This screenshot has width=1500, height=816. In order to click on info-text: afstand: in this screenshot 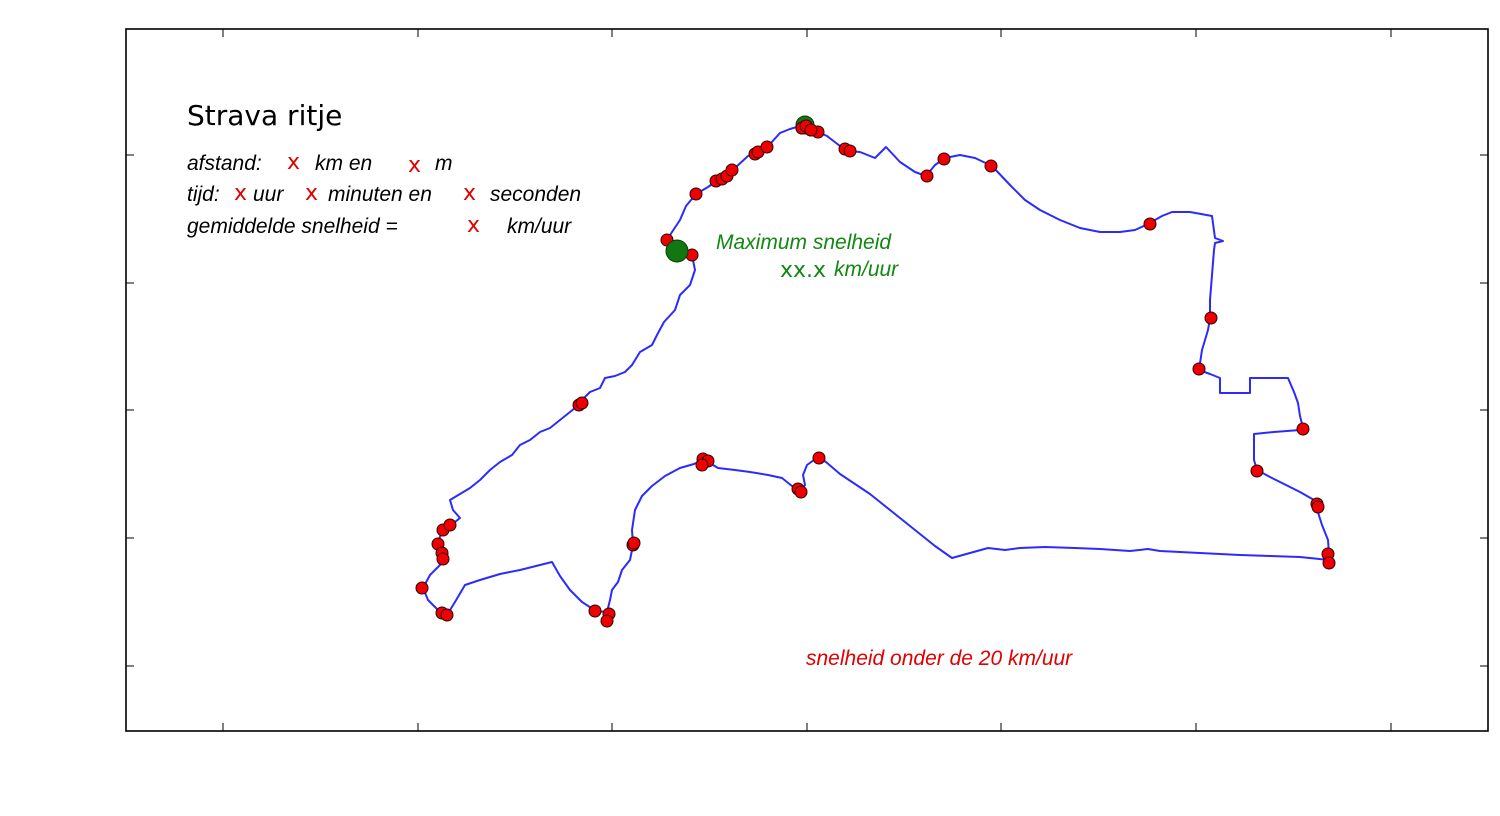, I will do `click(224, 163)`.